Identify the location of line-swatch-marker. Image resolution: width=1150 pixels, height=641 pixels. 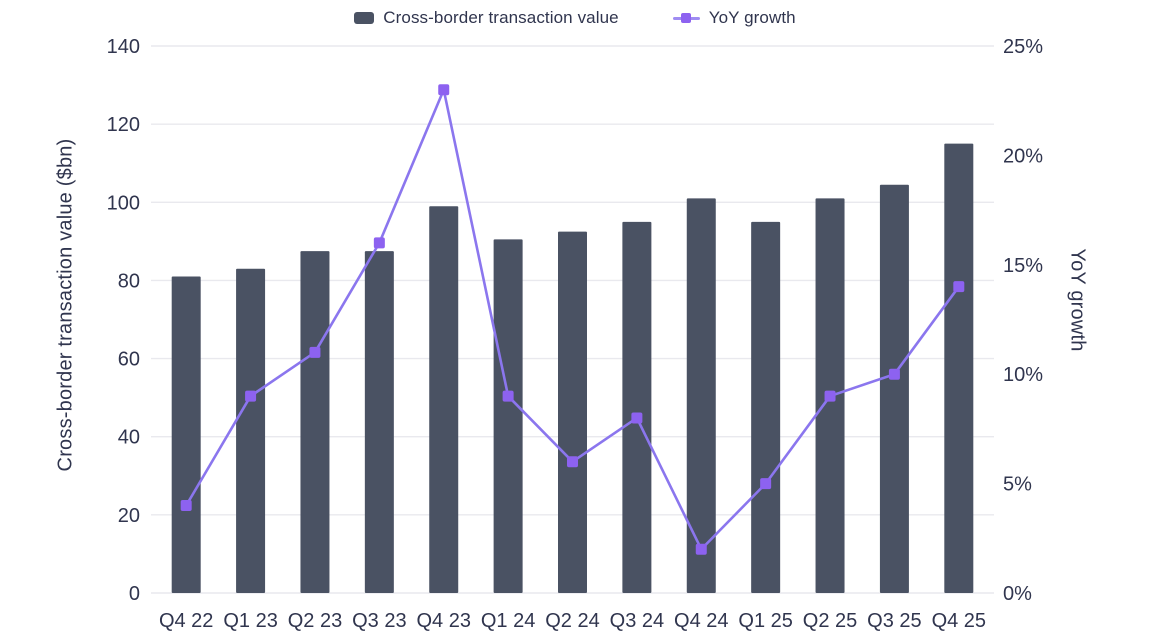
(685, 18).